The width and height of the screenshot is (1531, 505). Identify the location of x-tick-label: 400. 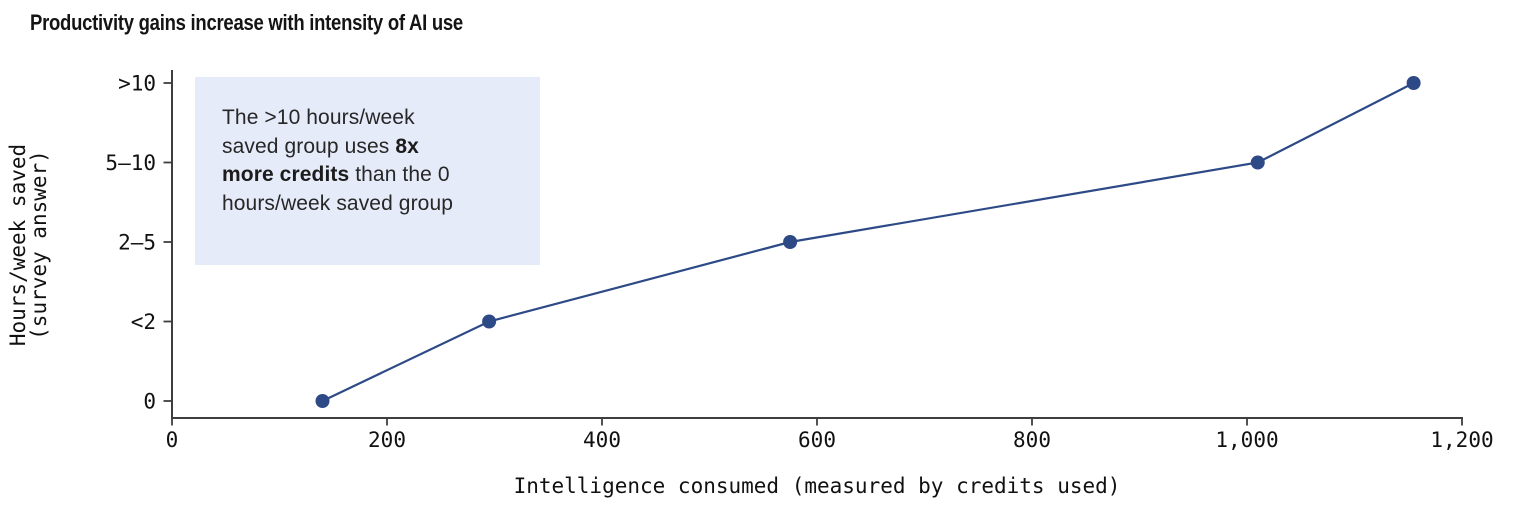
(602, 440).